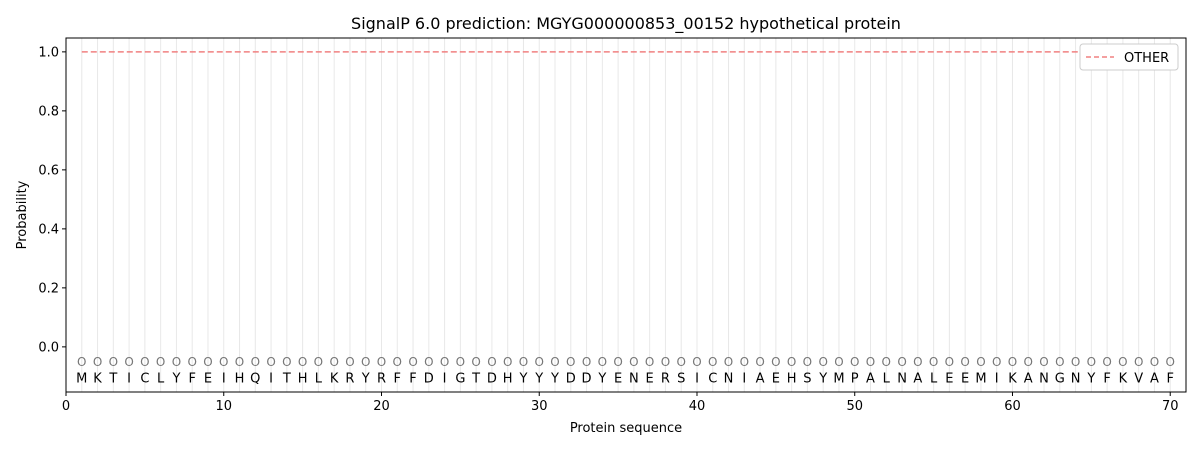 The width and height of the screenshot is (1200, 450). Describe the element at coordinates (697, 406) in the screenshot. I see `x-tick-label: 40` at that location.